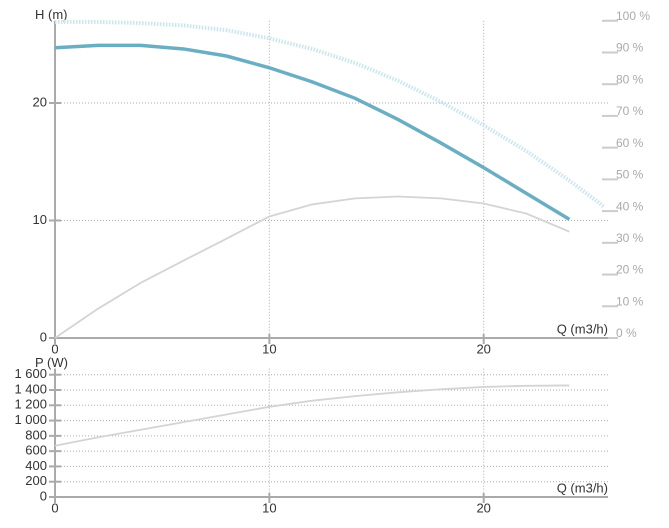  I want to click on y2-tick-label: 20 %, so click(630, 270).